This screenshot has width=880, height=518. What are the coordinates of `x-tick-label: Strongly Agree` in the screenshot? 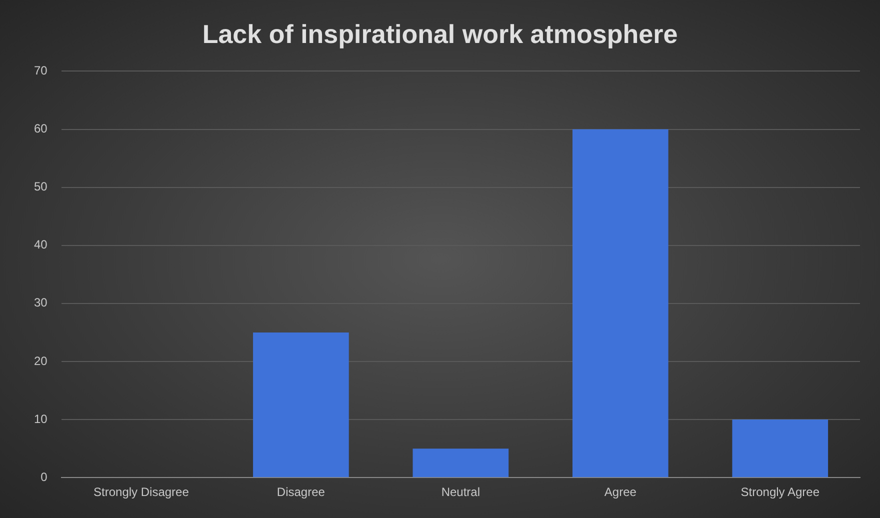 It's located at (780, 492).